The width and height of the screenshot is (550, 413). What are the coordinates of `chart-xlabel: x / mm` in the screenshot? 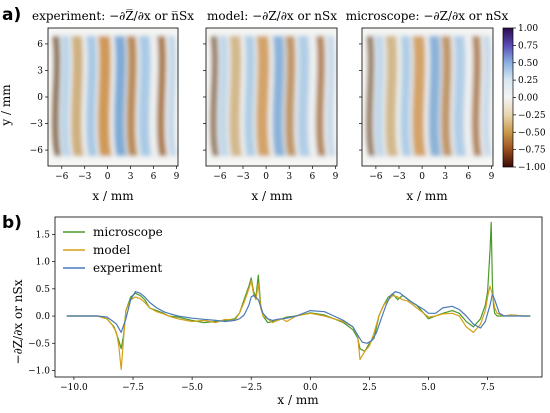 It's located at (298, 400).